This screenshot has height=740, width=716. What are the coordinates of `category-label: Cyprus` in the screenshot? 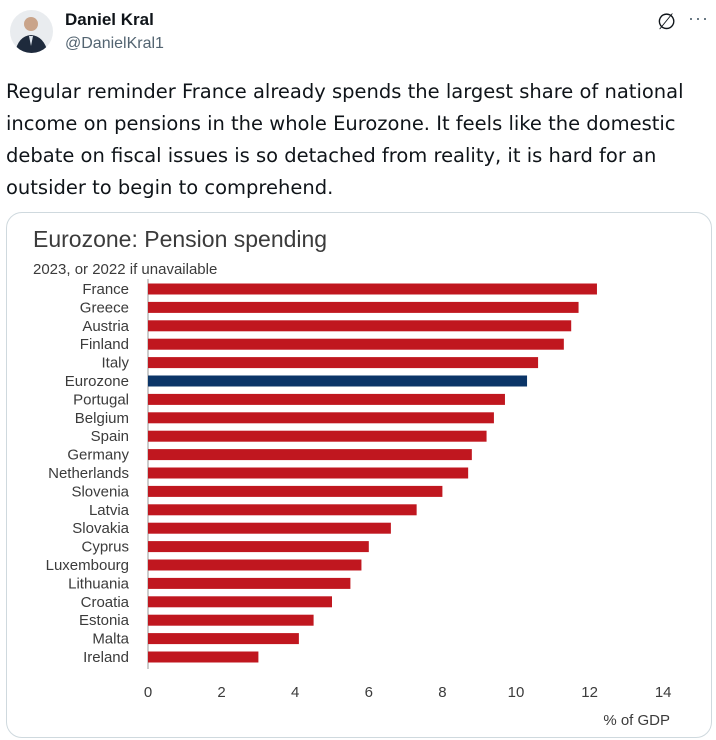 It's located at (105, 547).